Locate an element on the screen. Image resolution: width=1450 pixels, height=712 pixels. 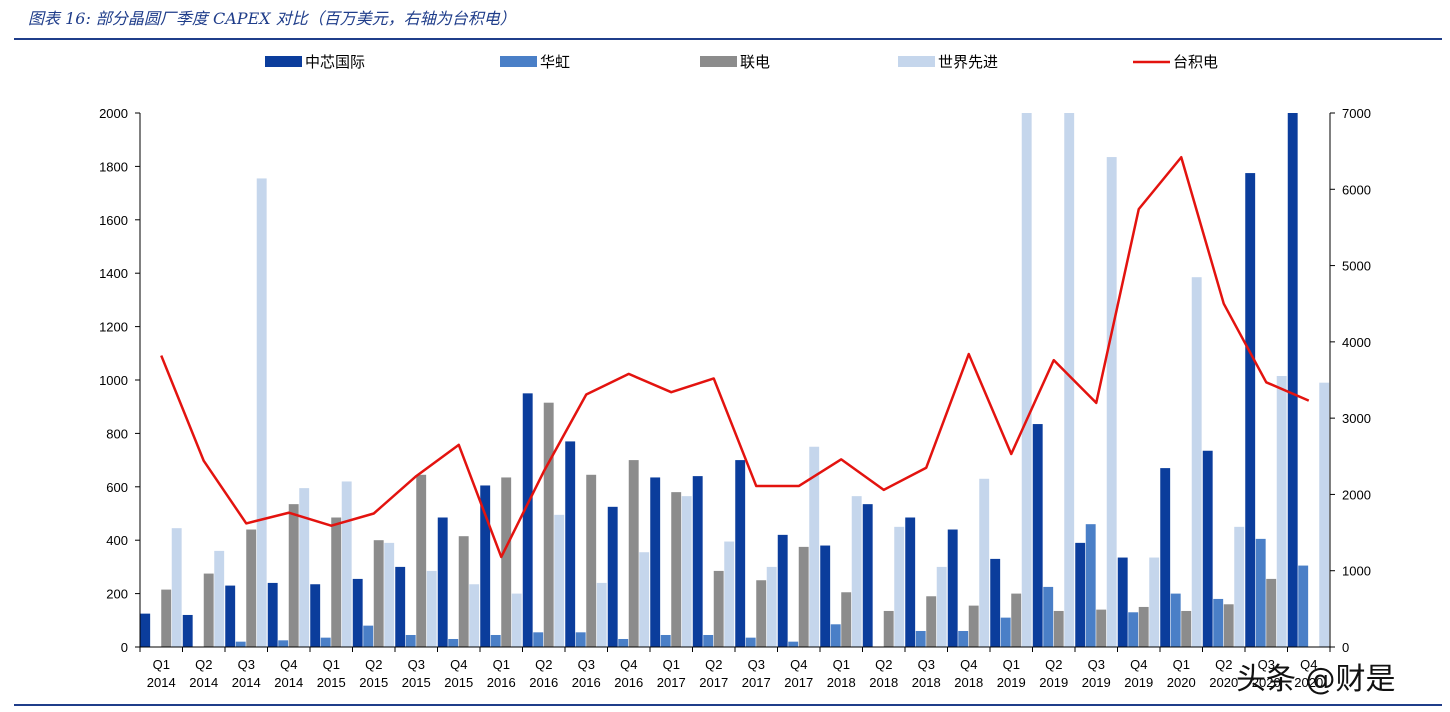
right-tick-label: 6000 is located at coordinates (1356, 189).